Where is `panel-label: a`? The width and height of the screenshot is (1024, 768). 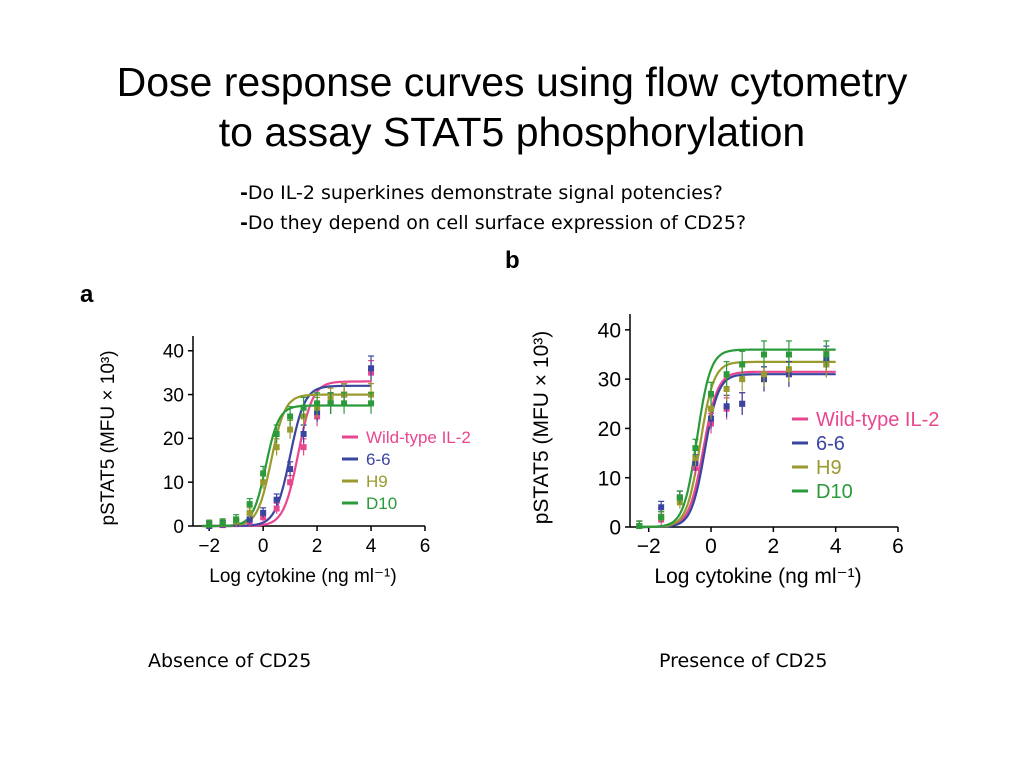 panel-label: a is located at coordinates (87, 294).